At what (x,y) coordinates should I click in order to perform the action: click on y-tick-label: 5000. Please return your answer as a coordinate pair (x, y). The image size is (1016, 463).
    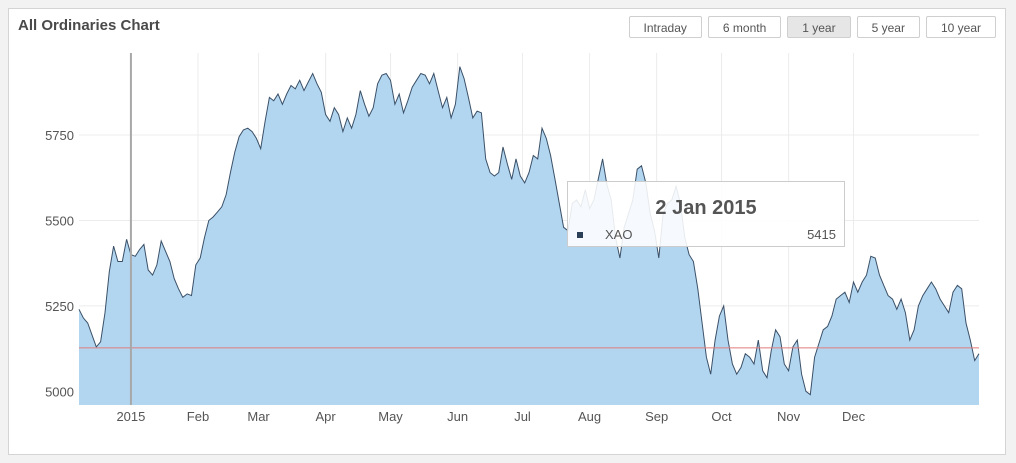
    Looking at the image, I should click on (59, 391).